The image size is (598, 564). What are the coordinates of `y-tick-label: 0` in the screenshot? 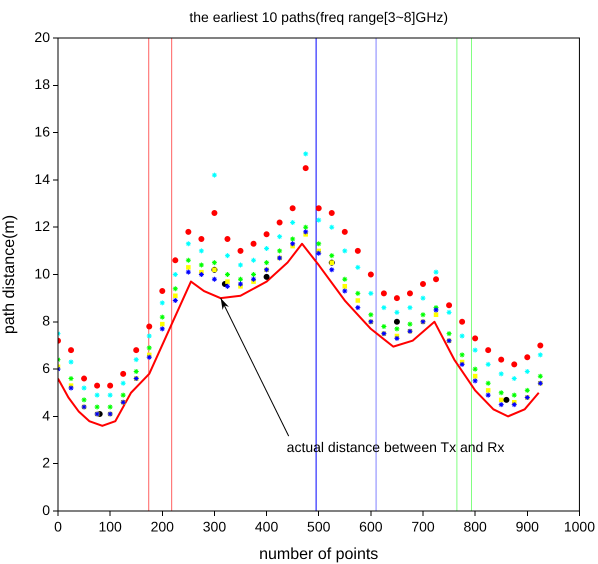 It's located at (46, 510).